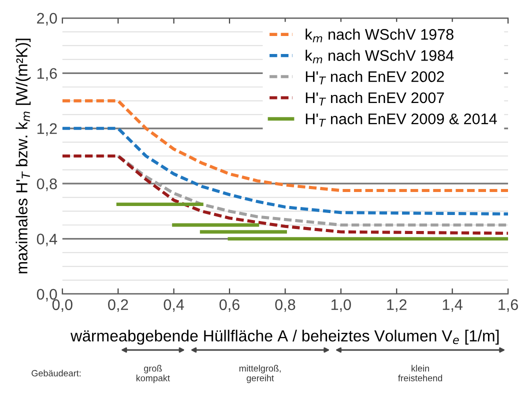 This screenshot has width=520, height=400. I want to click on x-tick-label: 1,4, so click(452, 305).